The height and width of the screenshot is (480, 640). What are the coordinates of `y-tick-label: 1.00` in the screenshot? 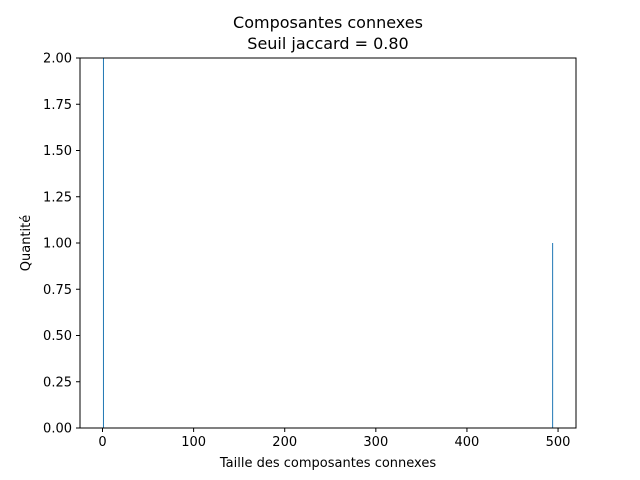 It's located at (57, 244).